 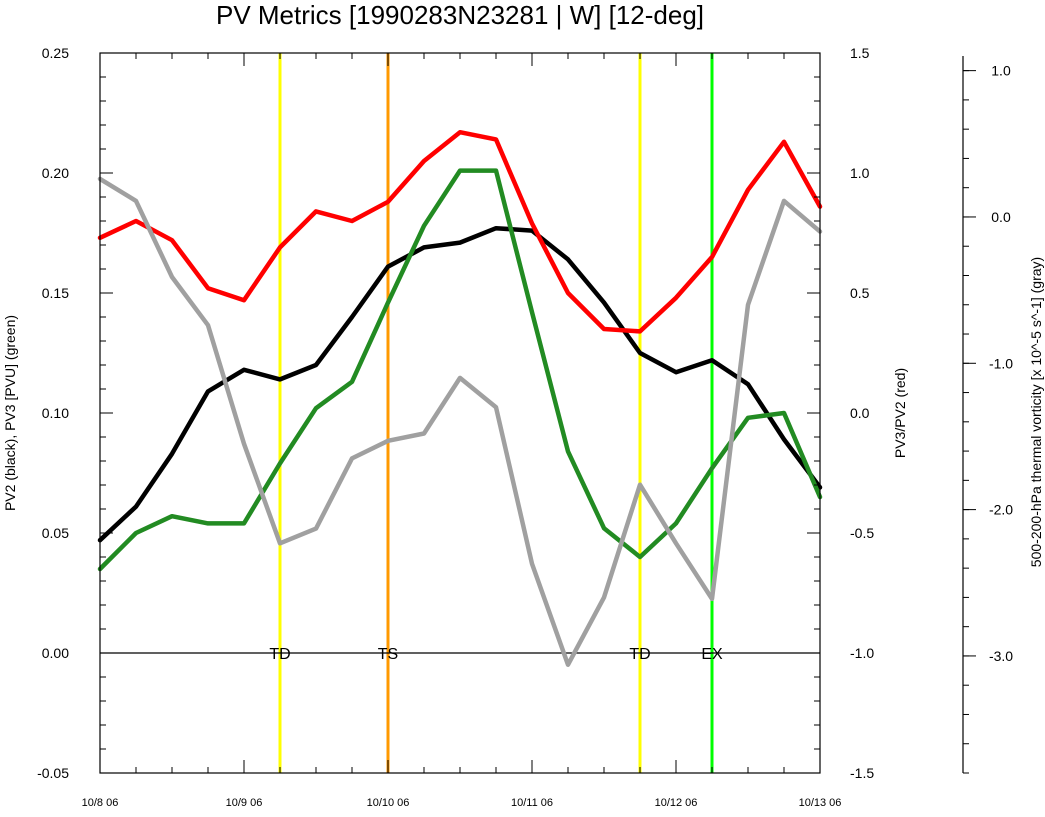 I want to click on stage-label-ts: TS, so click(x=388, y=654).